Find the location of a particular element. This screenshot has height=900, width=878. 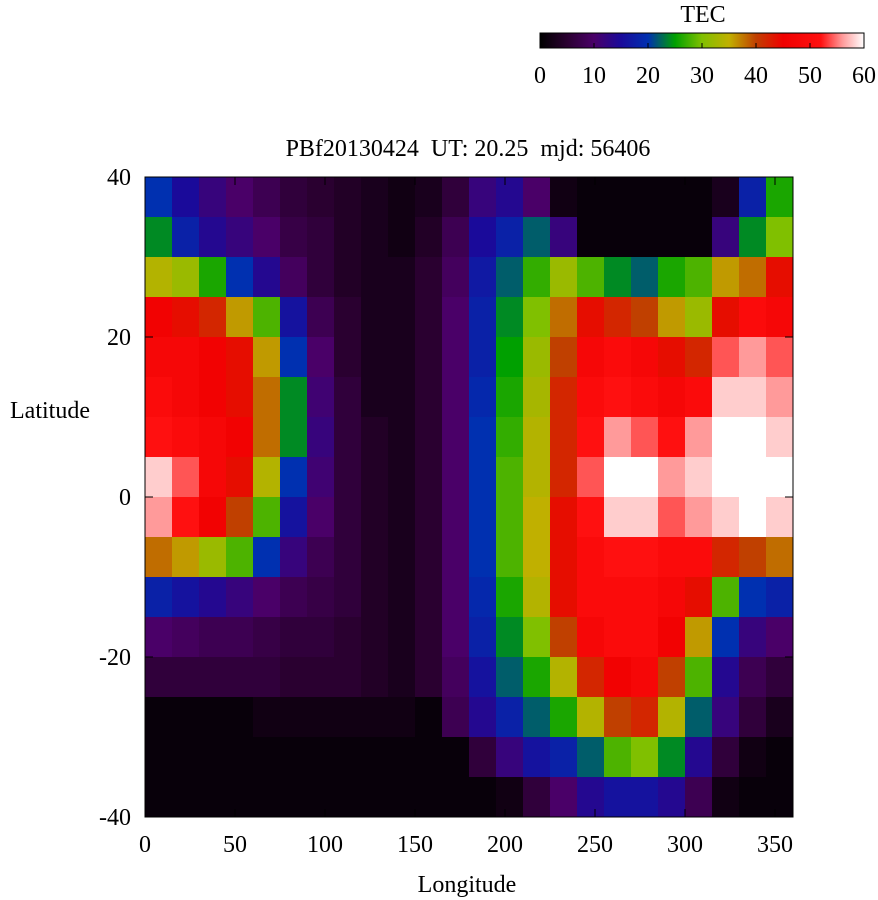

y-tick-label: 0 is located at coordinates (125, 498).